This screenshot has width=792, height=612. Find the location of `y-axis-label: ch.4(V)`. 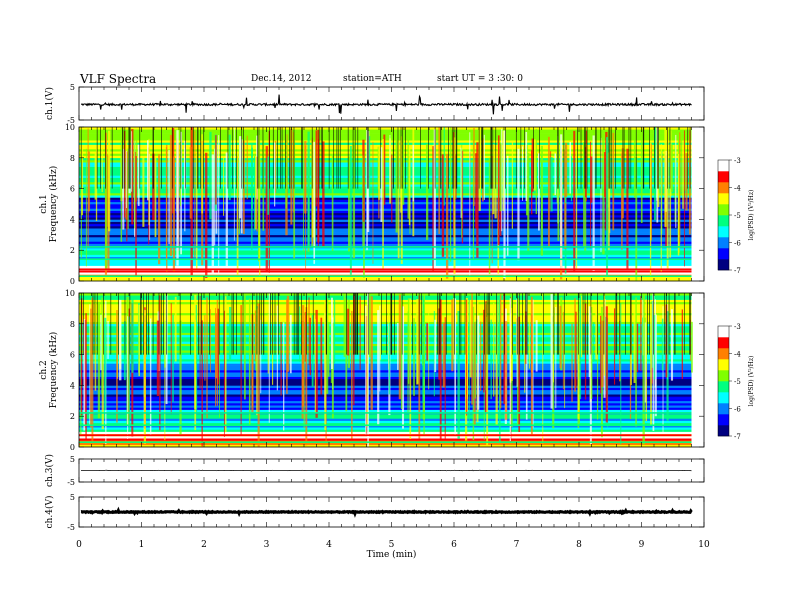

y-axis-label: ch.4(V) is located at coordinates (49, 512).